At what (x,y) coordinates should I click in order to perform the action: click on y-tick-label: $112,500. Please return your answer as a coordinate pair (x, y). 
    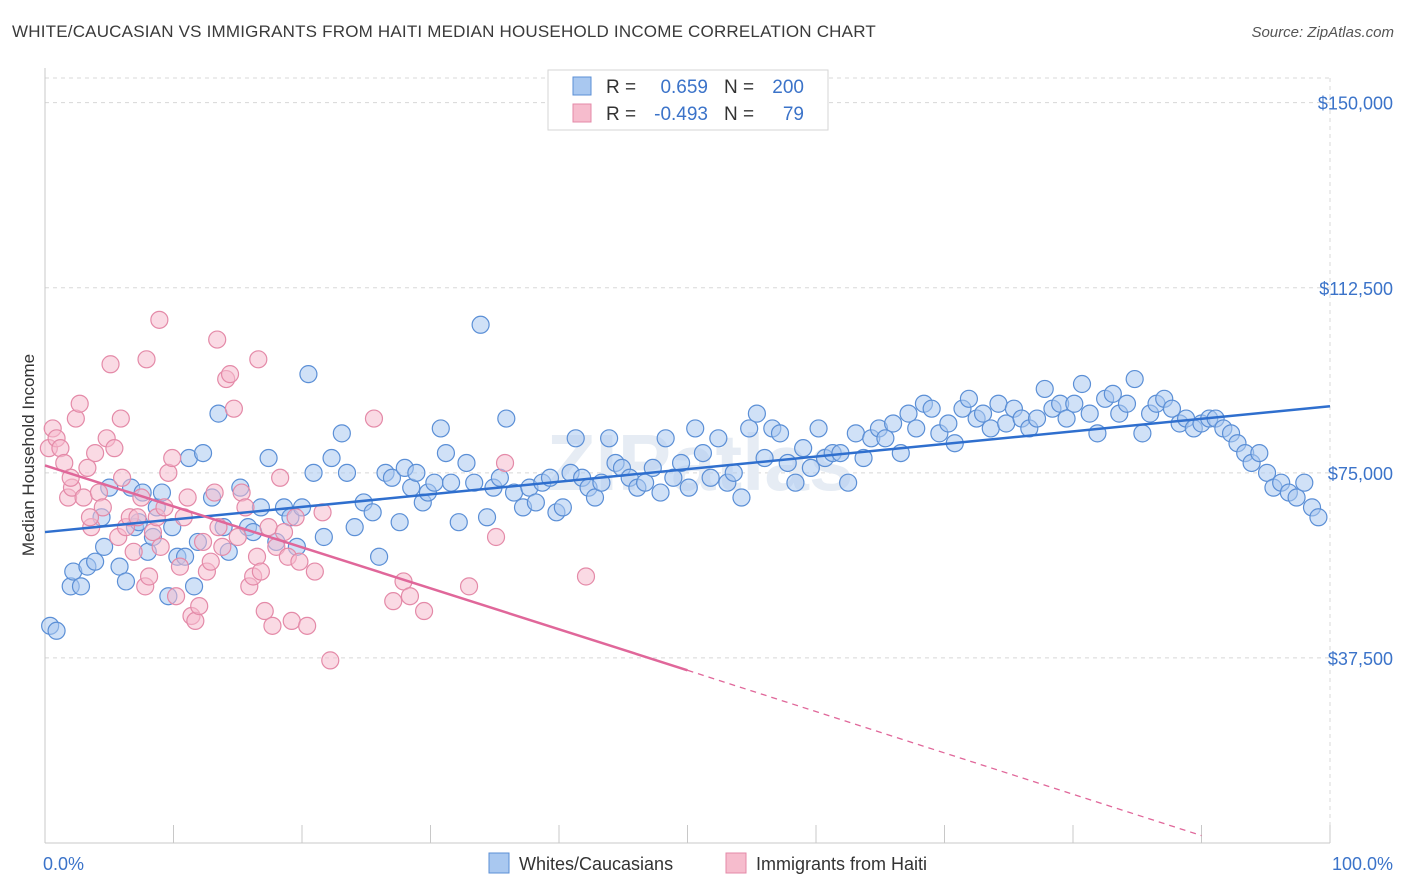
    Looking at the image, I should click on (1356, 289).